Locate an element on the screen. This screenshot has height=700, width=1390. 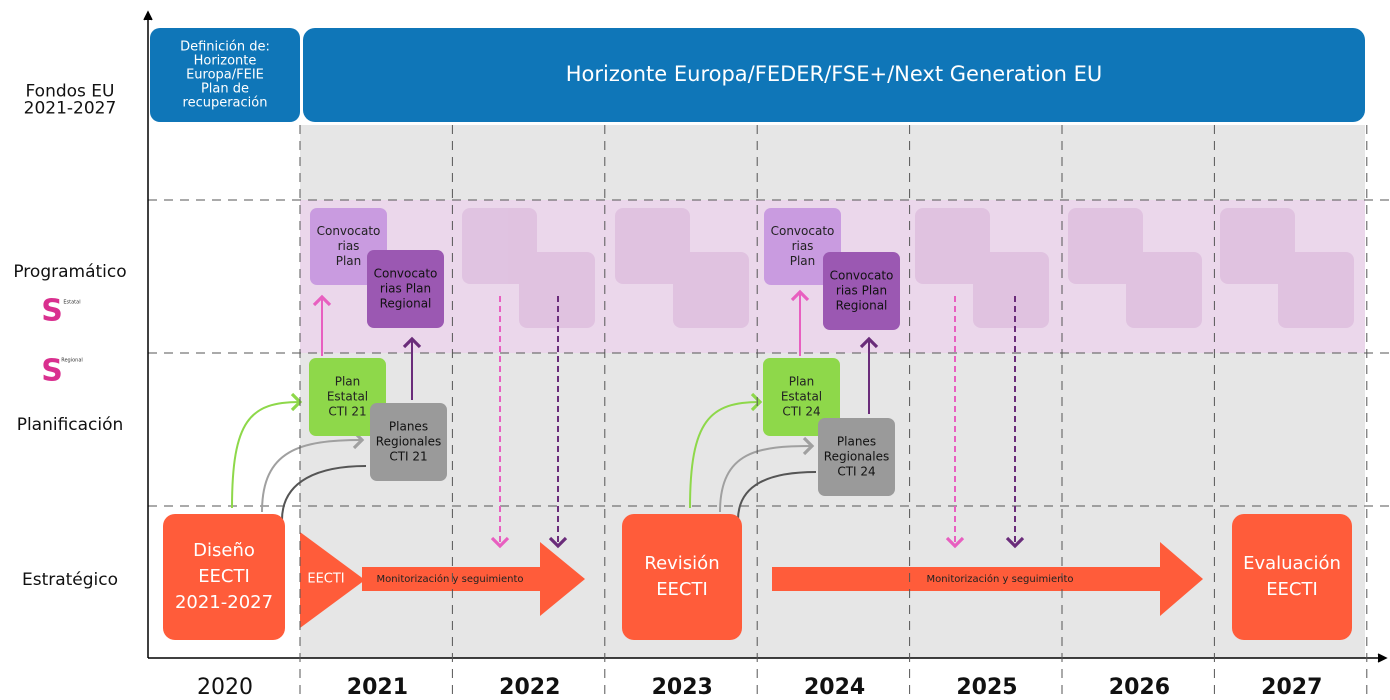
funds-box is located at coordinates (834, 75).